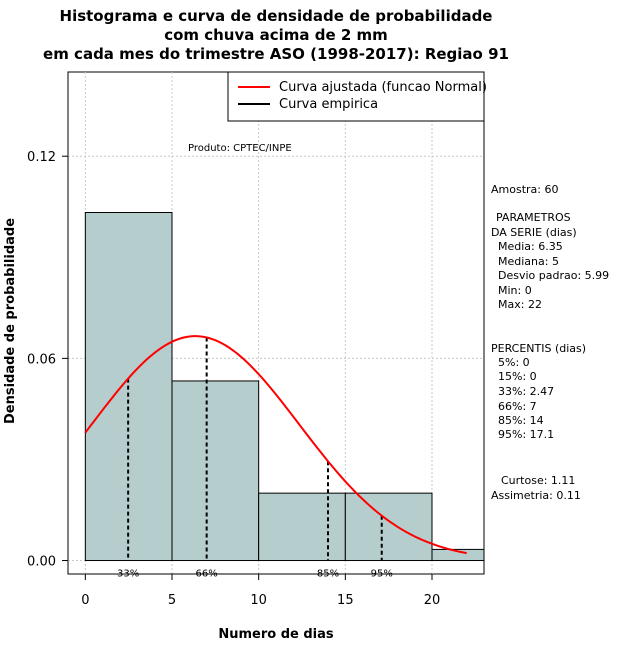 The width and height of the screenshot is (640, 660). What do you see at coordinates (521, 420) in the screenshot?
I see `percentile-85: 85%: 14` at bounding box center [521, 420].